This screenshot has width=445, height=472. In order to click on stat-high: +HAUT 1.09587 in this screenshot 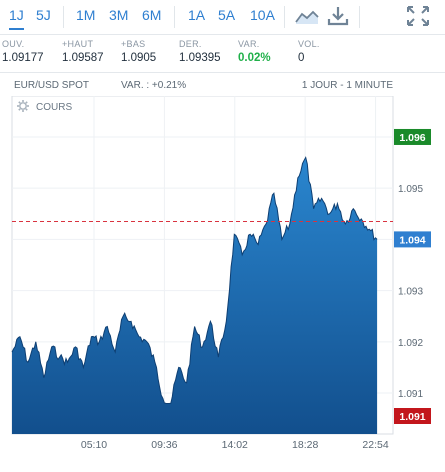, I will do `click(83, 51)`.